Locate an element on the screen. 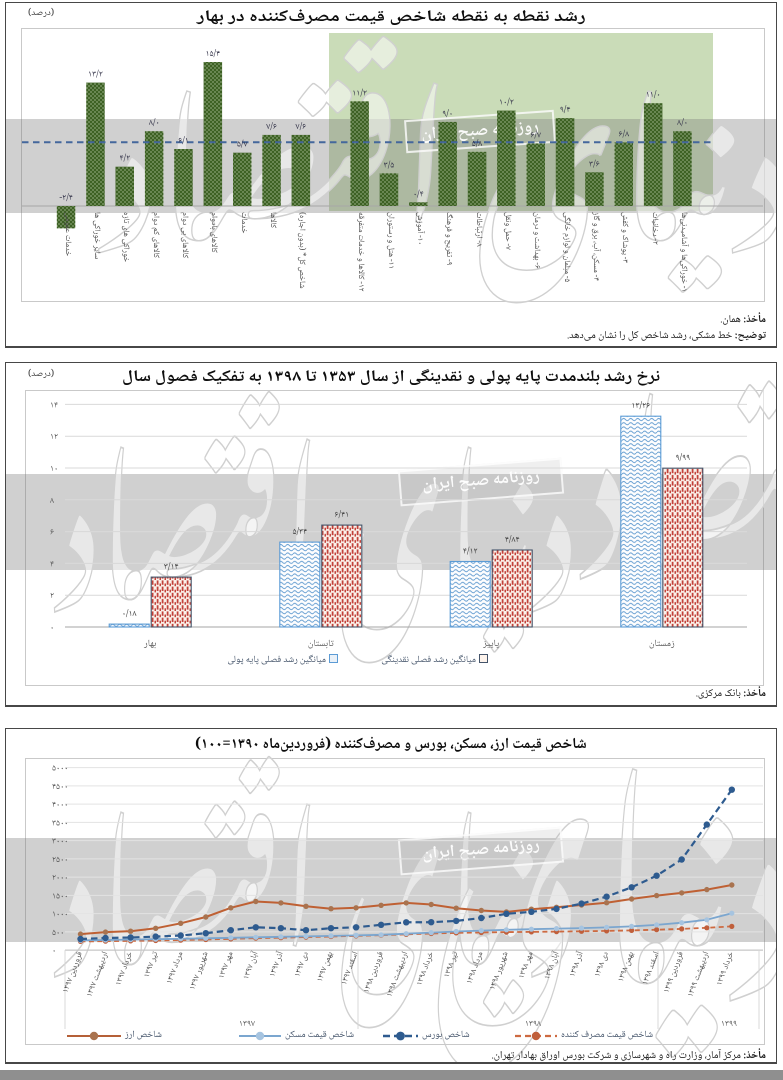 The height and width of the screenshot is (1080, 783). svg-text: ۳۰۰۰ is located at coordinates (60, 842).